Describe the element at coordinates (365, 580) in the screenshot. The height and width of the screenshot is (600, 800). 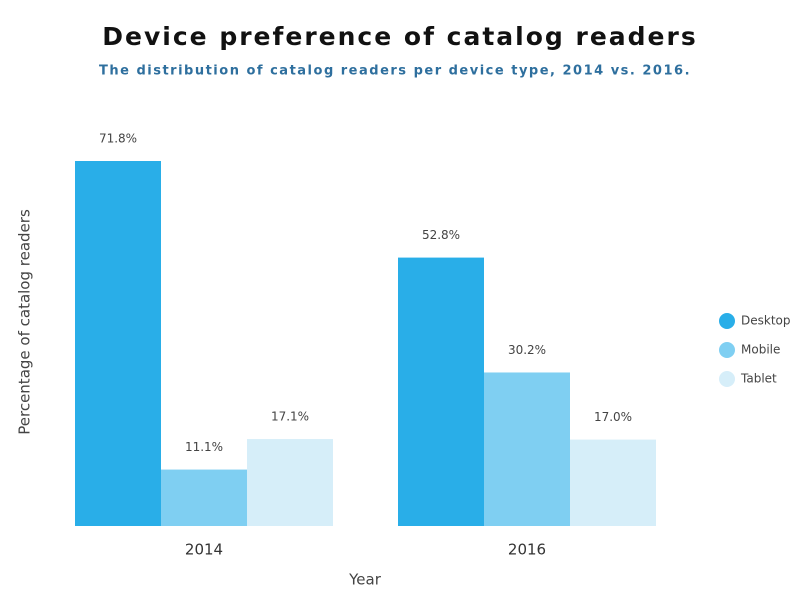
I see `x-axis-label: Year` at that location.